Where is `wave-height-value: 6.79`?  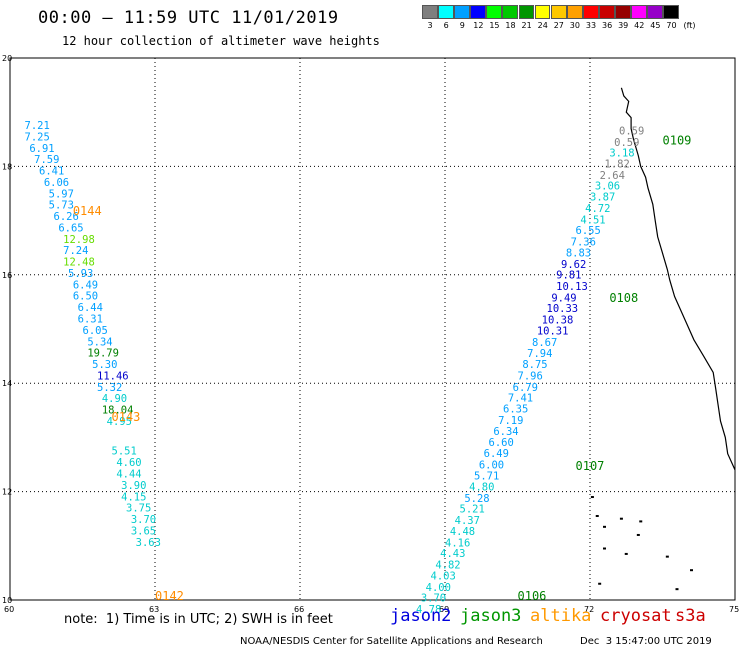
wave-height-value: 6.79 is located at coordinates (525, 388).